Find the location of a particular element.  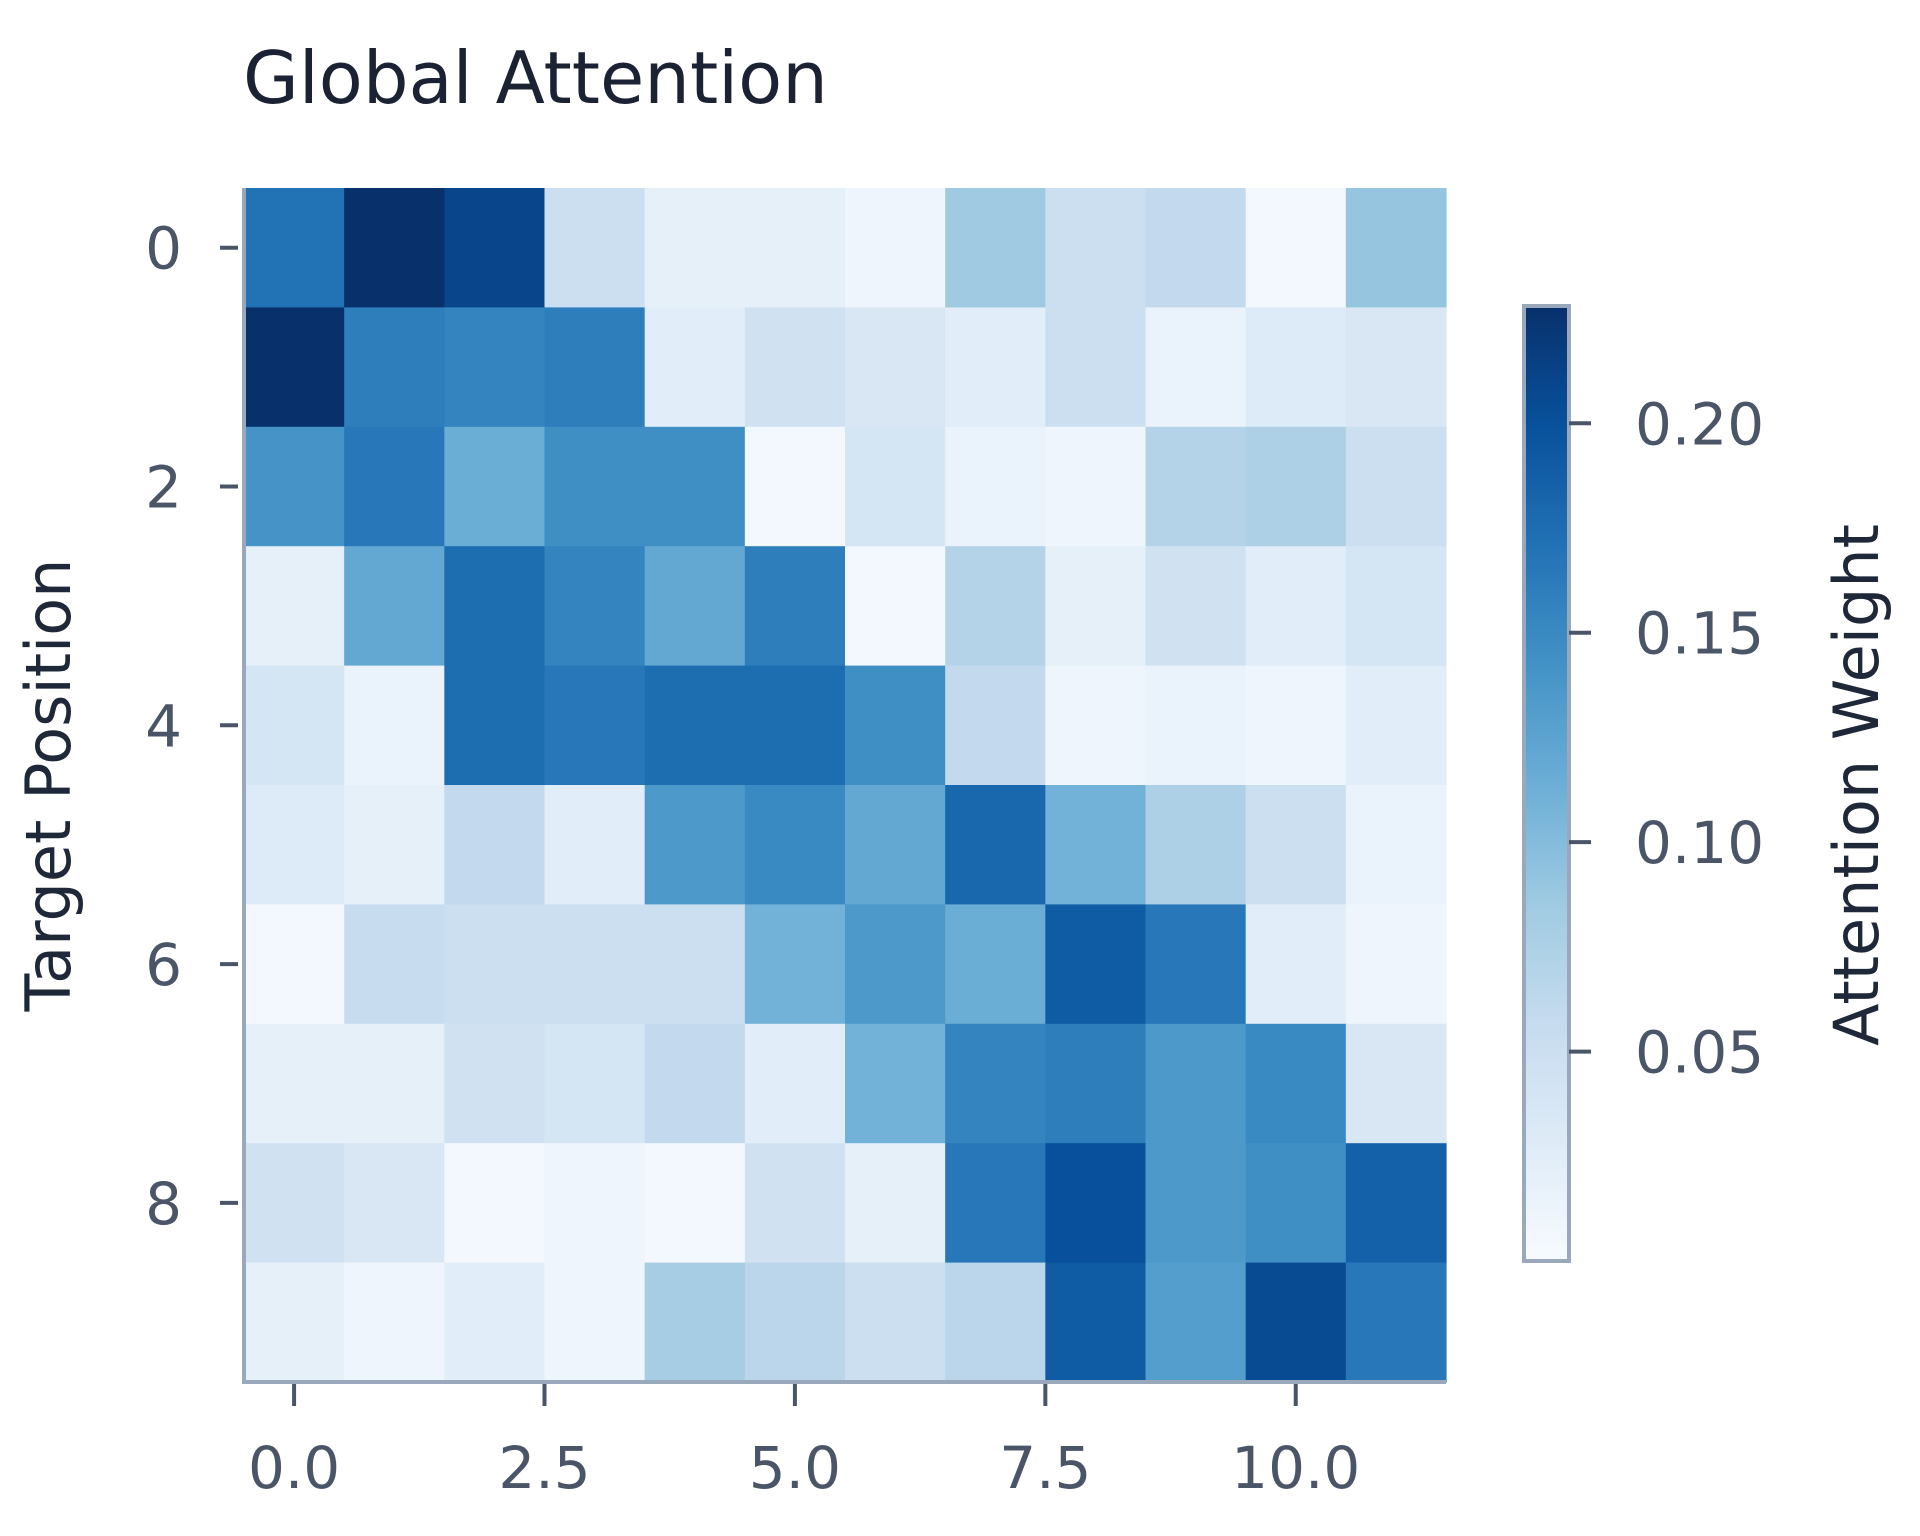

x-tick-label: 10.0 is located at coordinates (1295, 1468).